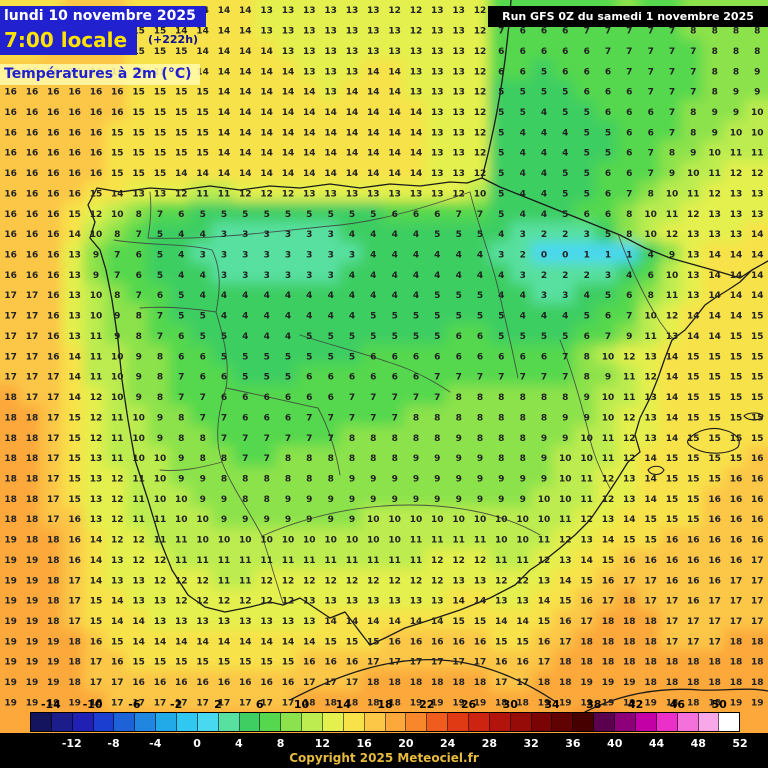 The height and width of the screenshot is (768, 768). Describe the element at coordinates (528, 686) in the screenshot. I see `africa-coastline` at that location.